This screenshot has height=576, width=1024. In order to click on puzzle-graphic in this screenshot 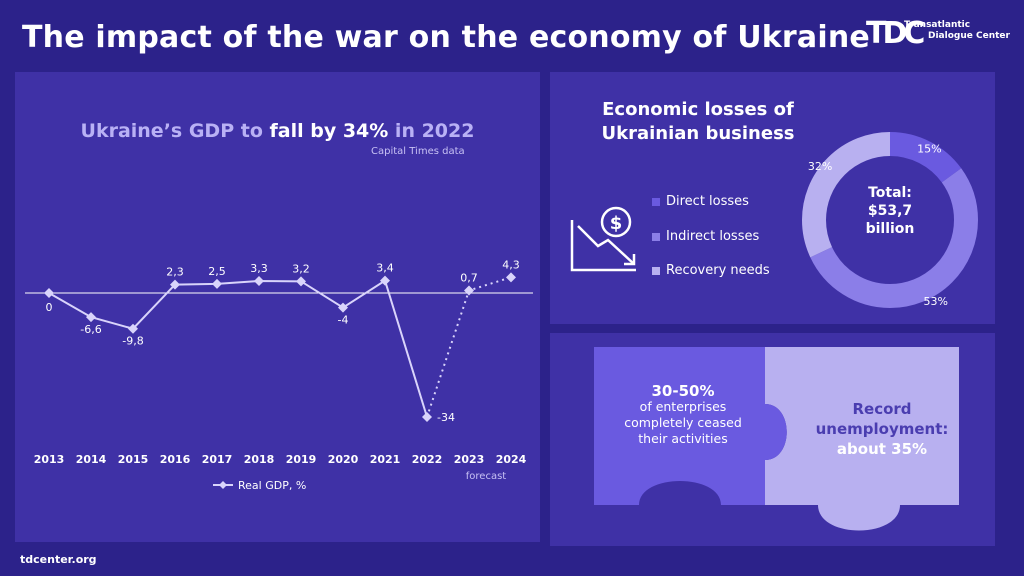, I will do `click(776, 439)`.